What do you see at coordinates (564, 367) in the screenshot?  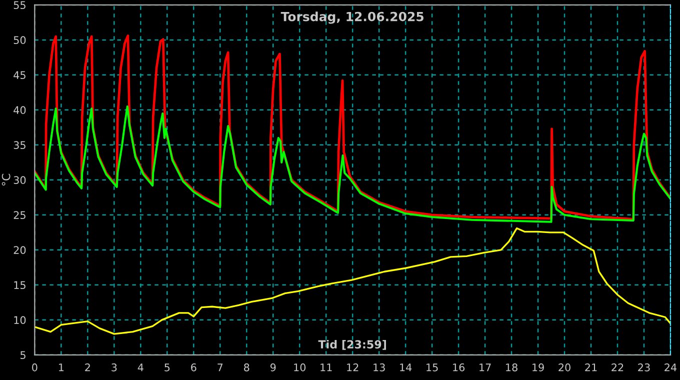 I see `x-tick-label: 20` at bounding box center [564, 367].